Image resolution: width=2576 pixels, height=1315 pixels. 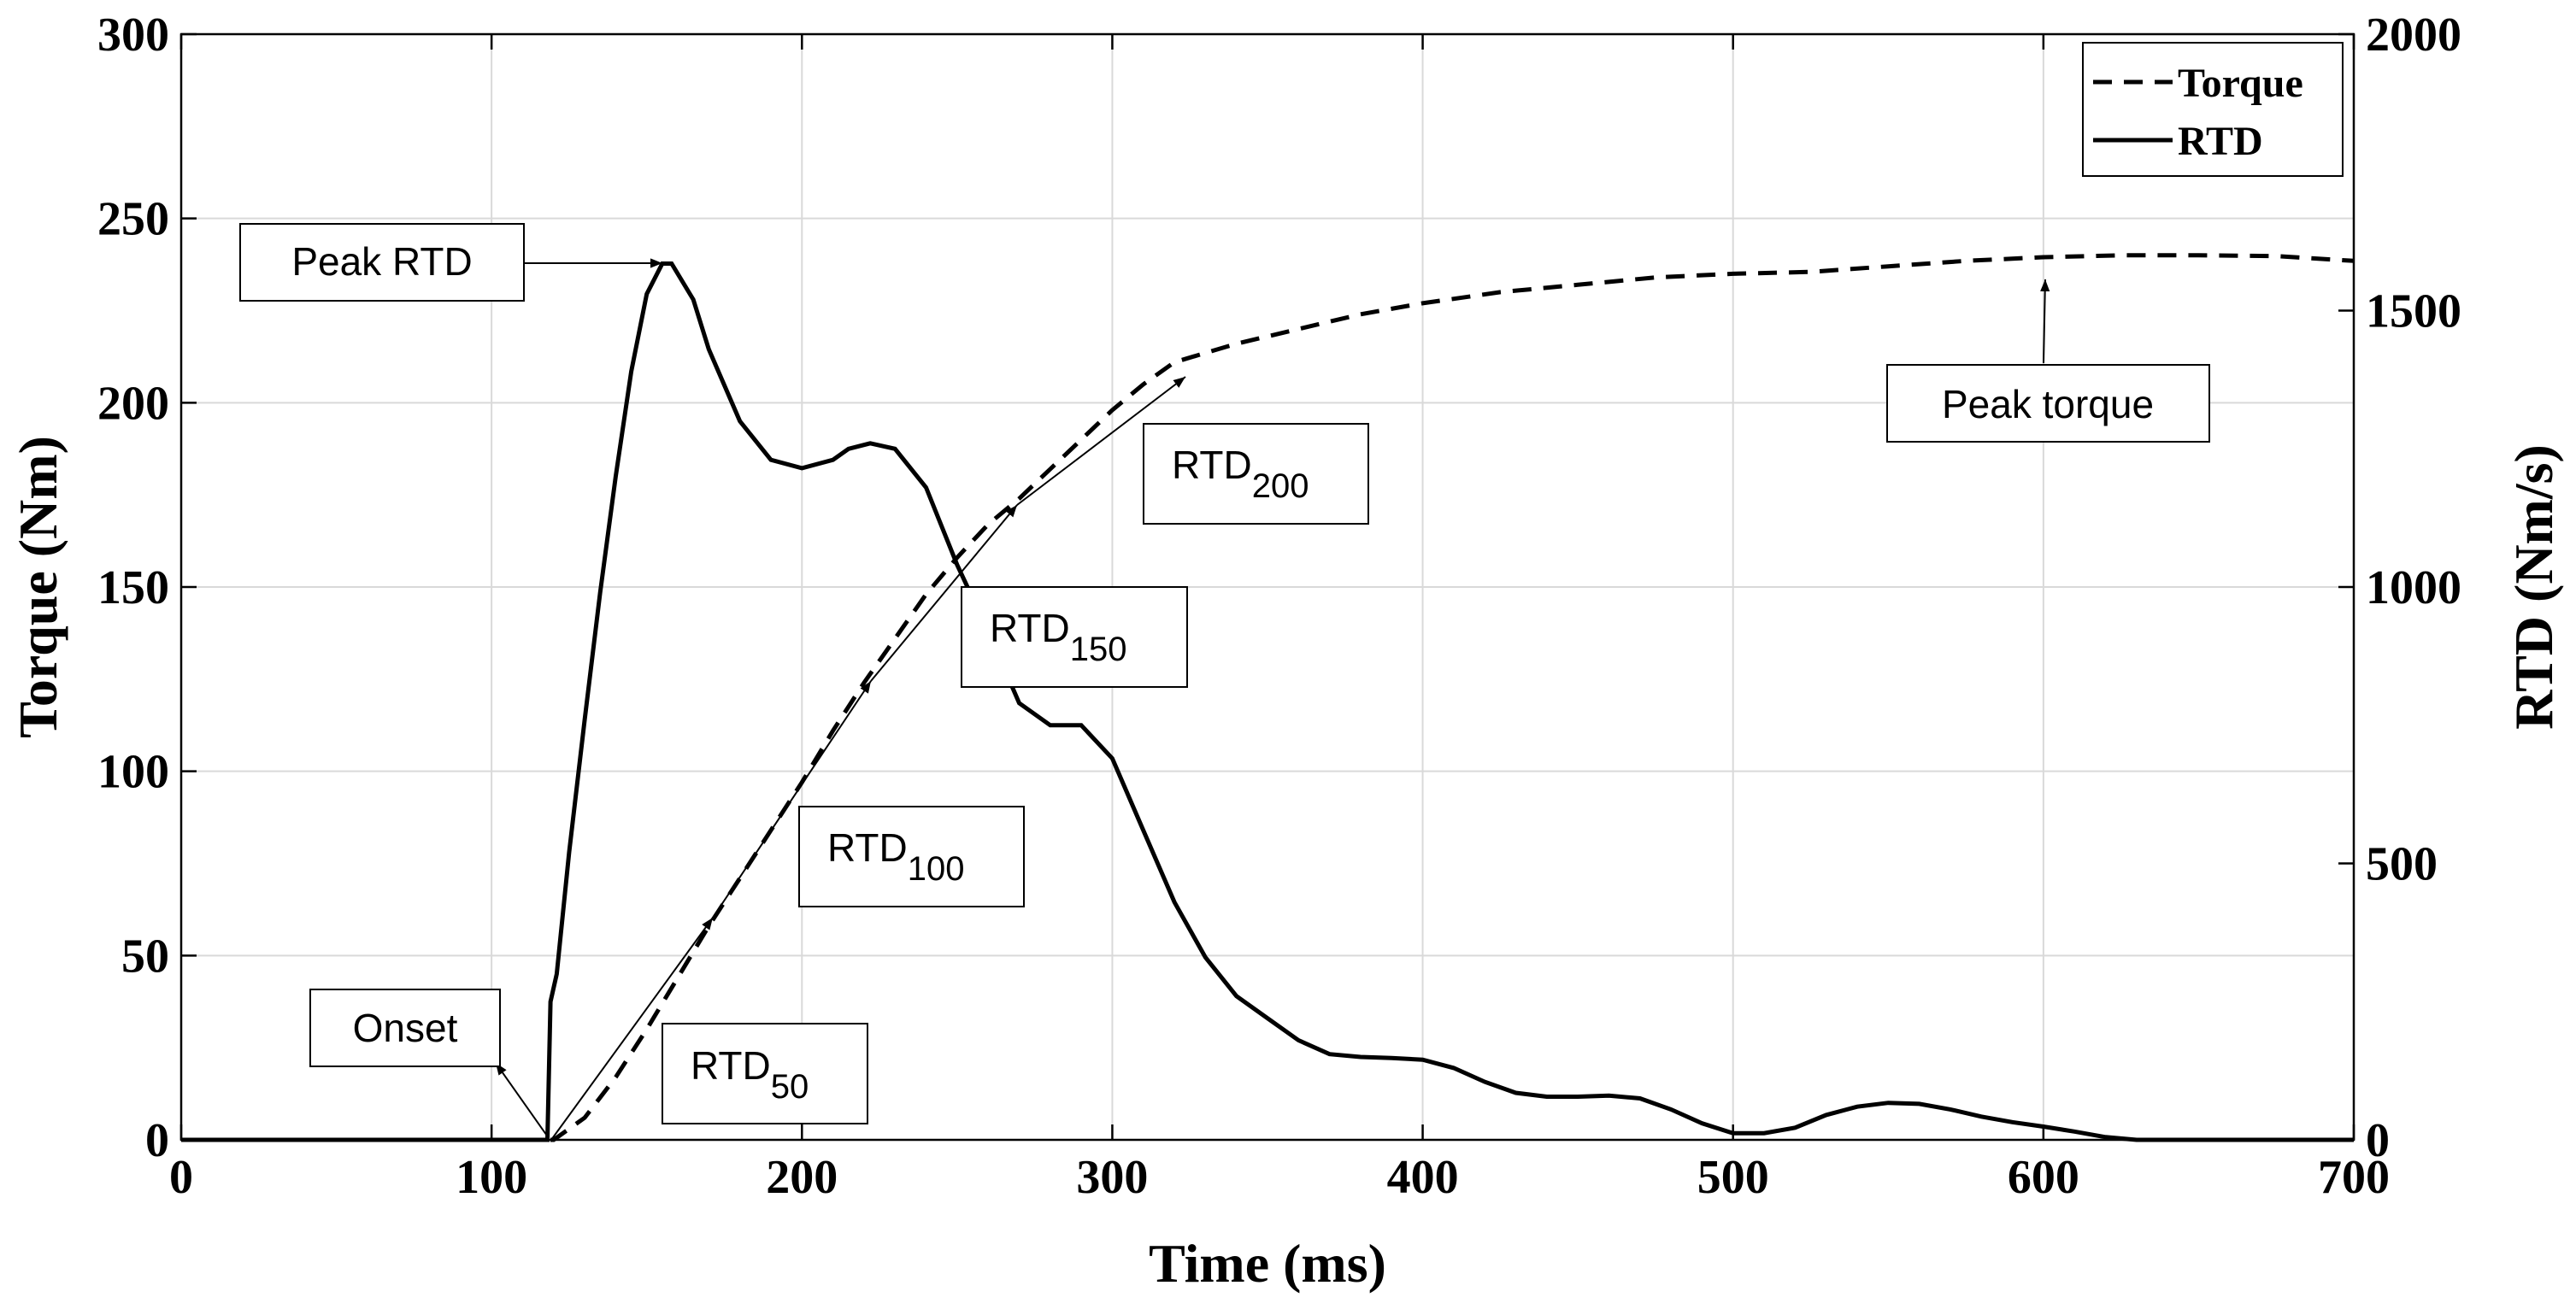 What do you see at coordinates (1112, 1177) in the screenshot?
I see `x-tick-label: 300` at bounding box center [1112, 1177].